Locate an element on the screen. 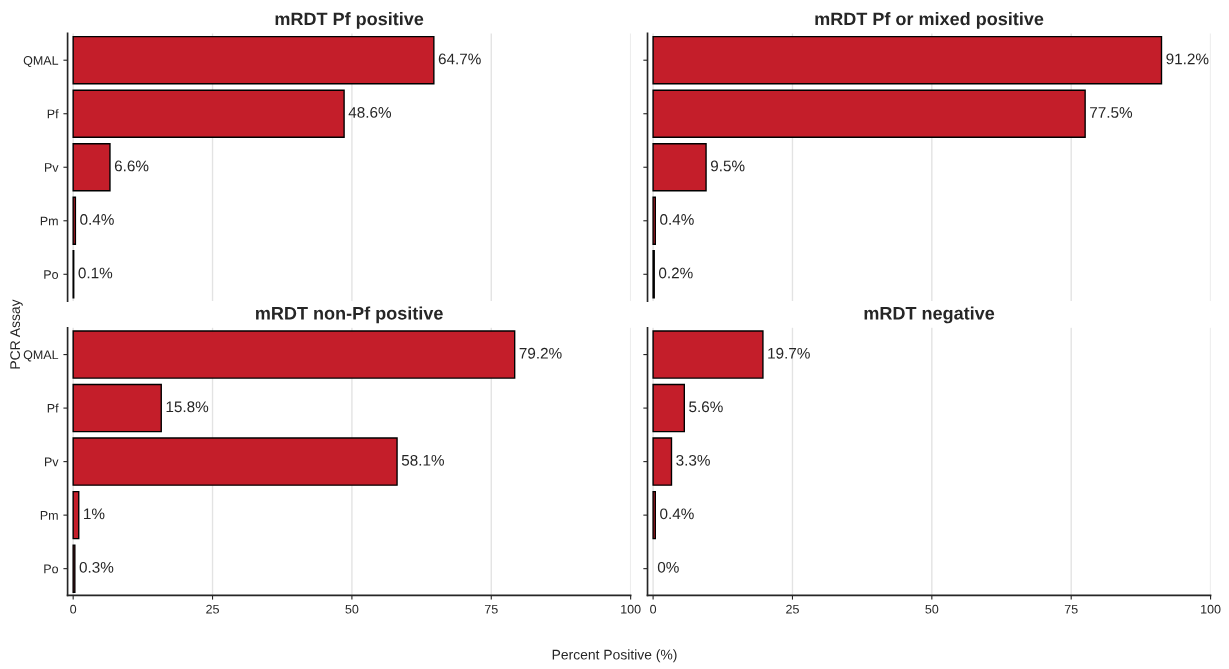 Image resolution: width=1229 pixels, height=669 pixels. data-label: 79.2% is located at coordinates (540, 353).